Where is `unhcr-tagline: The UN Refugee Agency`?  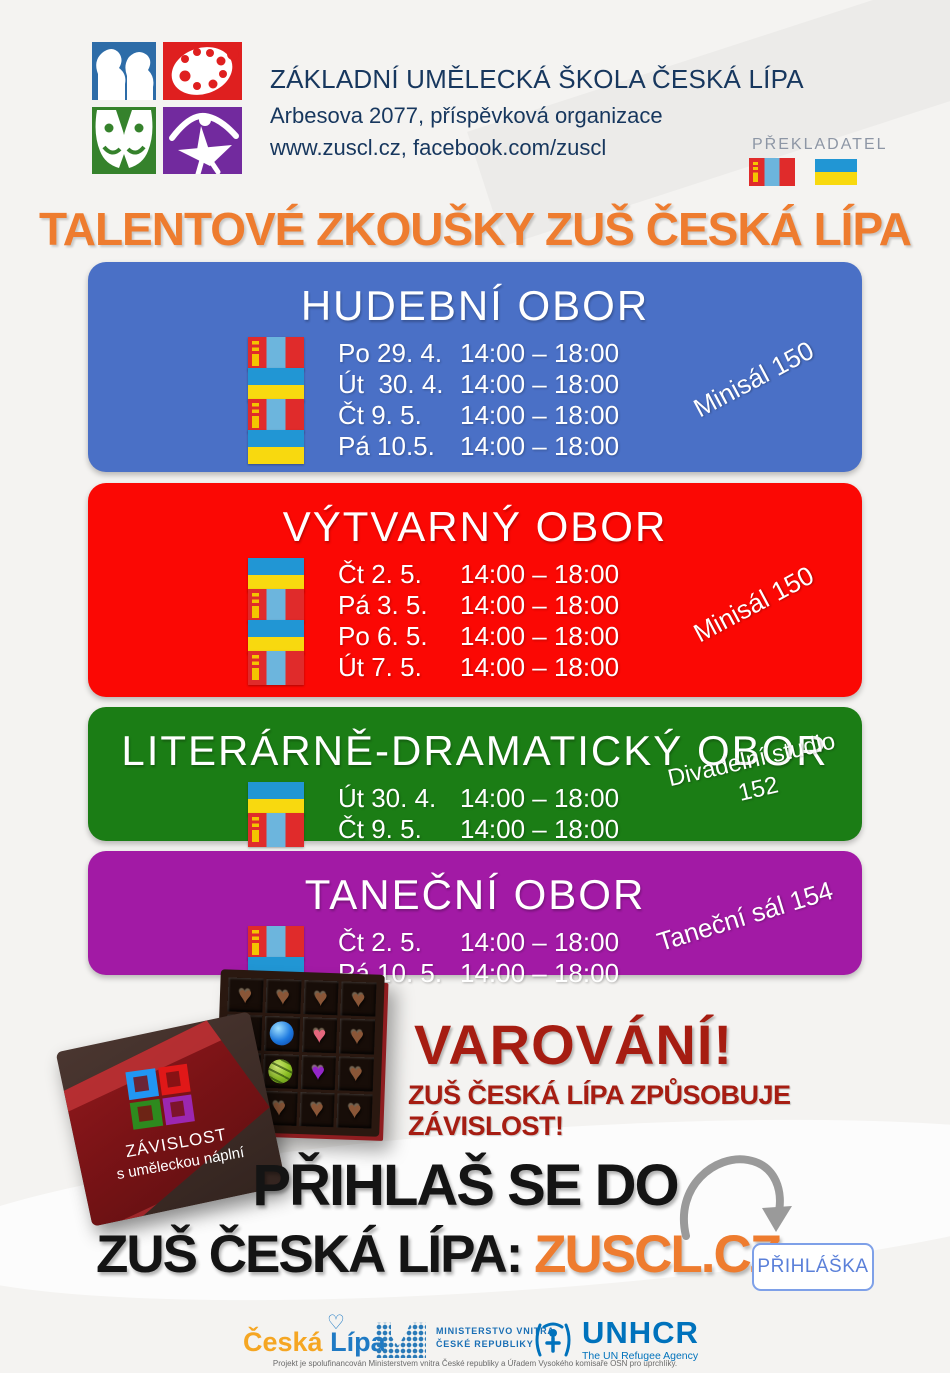
unhcr-tagline: The UN Refugee Agency is located at coordinates (640, 1356).